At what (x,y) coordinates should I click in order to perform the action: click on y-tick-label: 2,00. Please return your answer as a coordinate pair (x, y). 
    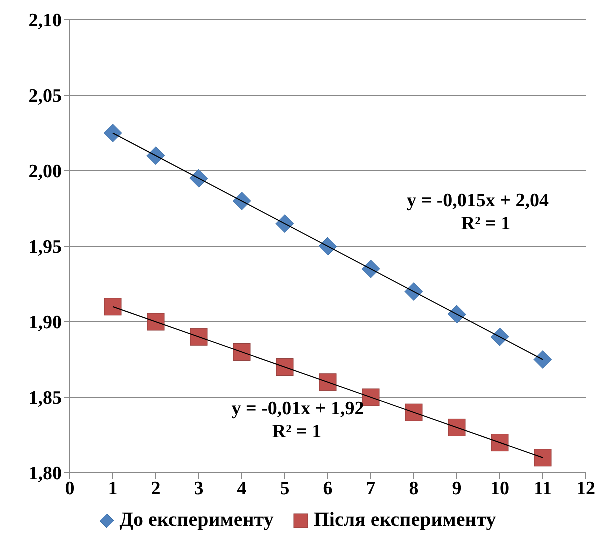
    Looking at the image, I should click on (45, 172).